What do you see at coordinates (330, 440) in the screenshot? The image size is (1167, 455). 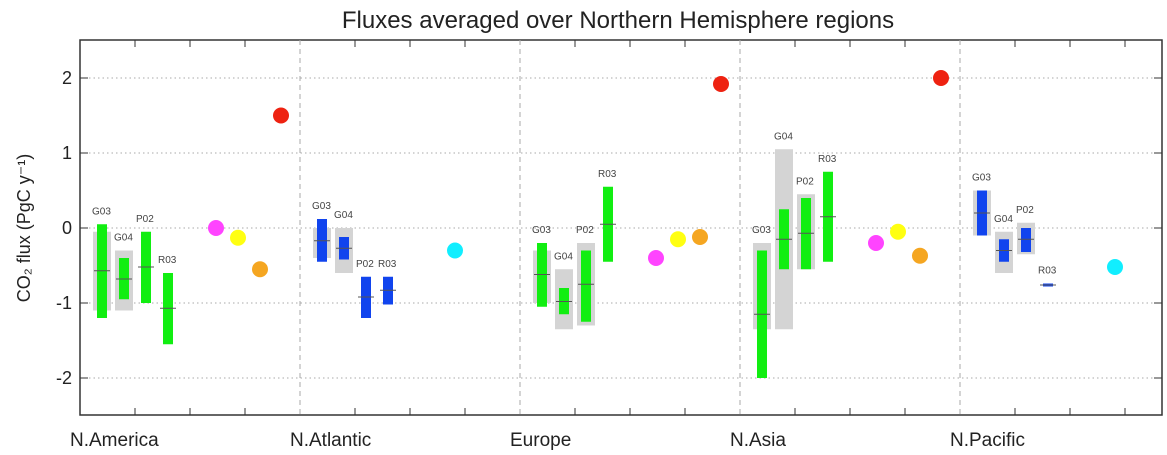 I see `region-label: N.Atlantic` at bounding box center [330, 440].